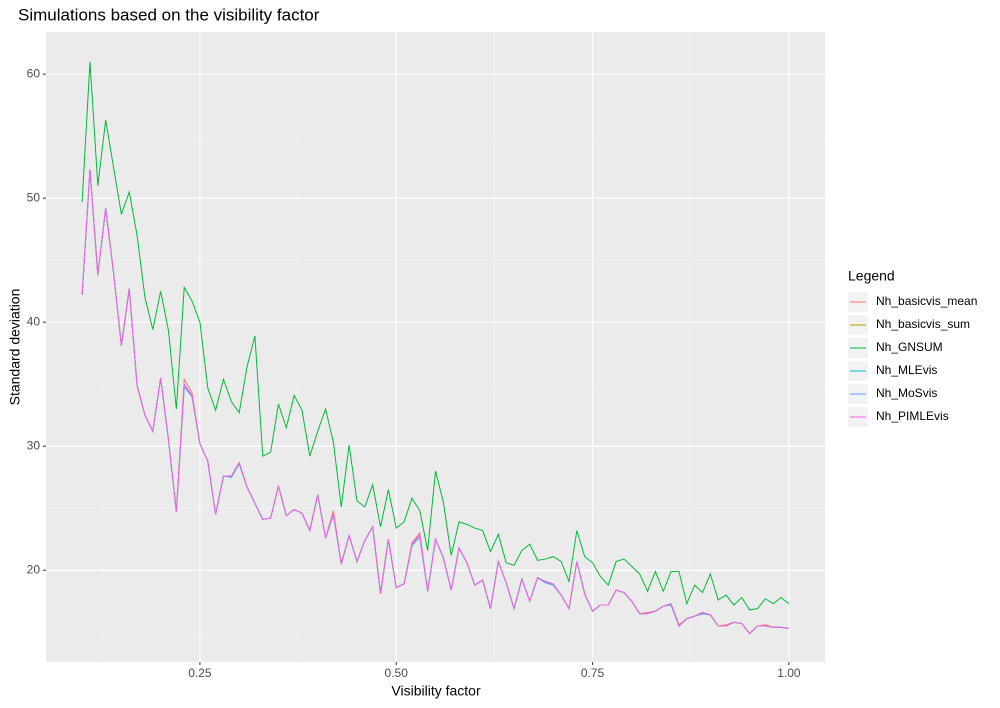 This screenshot has width=1000, height=708. I want to click on legend-label: Nh_MLEvis, so click(906, 370).